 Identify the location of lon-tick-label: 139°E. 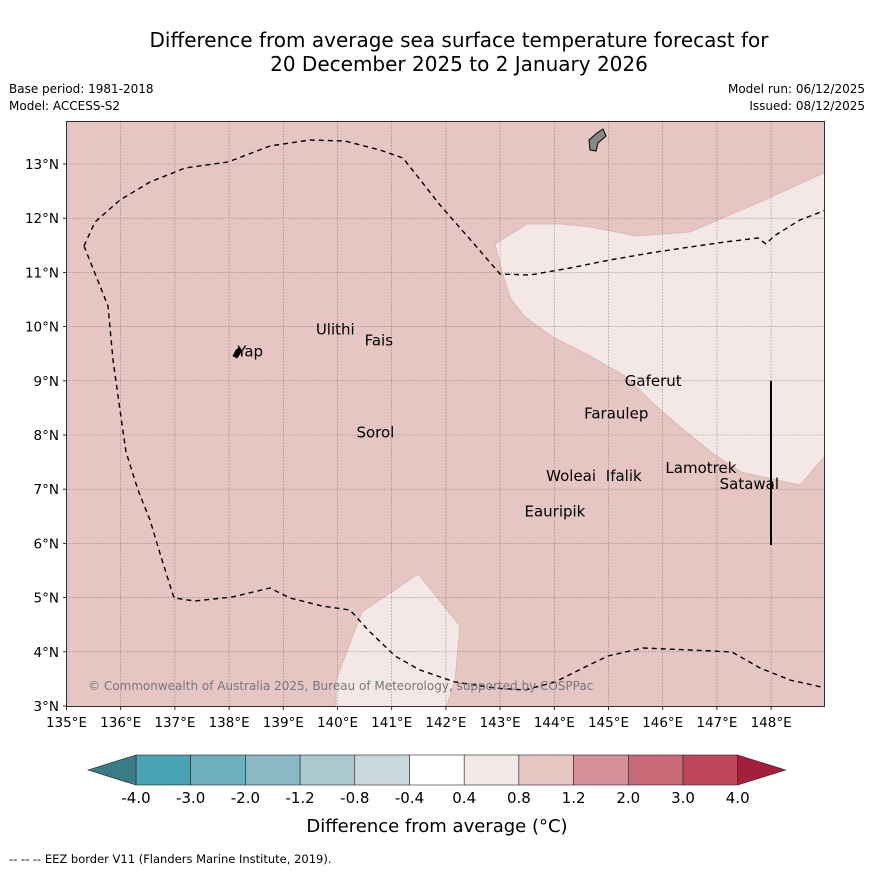
(283, 723).